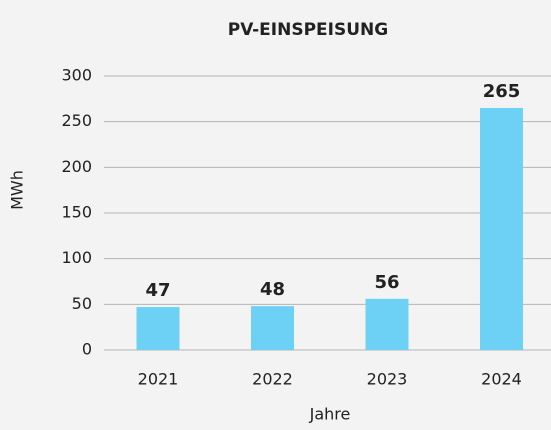  Describe the element at coordinates (158, 379) in the screenshot. I see `x-tick-label: 2021` at that location.